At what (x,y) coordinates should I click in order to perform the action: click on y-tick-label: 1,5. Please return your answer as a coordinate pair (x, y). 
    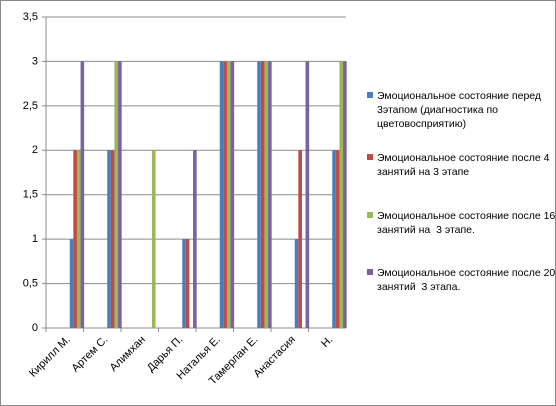
    Looking at the image, I should click on (30, 195).